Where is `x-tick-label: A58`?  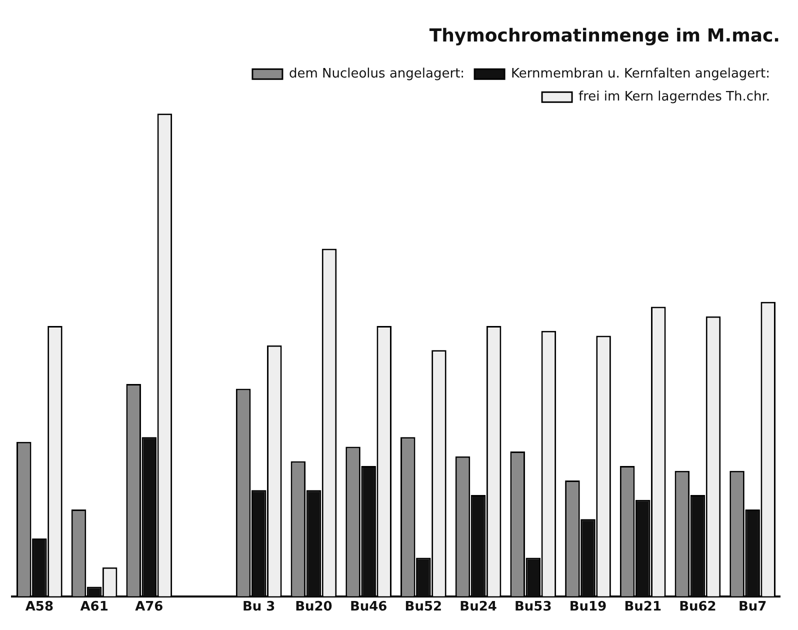 x-tick-label: A58 is located at coordinates (39, 607).